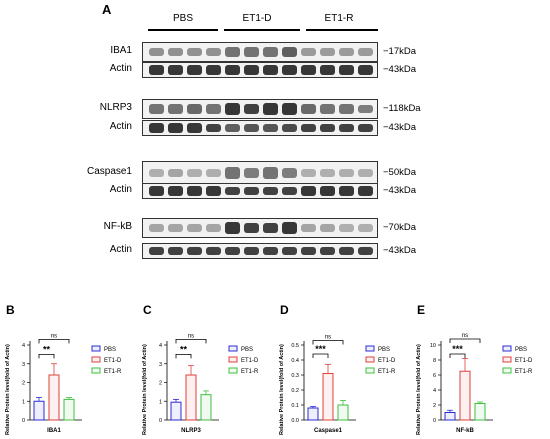 The width and height of the screenshot is (550, 439). What do you see at coordinates (23, 365) in the screenshot?
I see `chart-y-tick-label: 3` at bounding box center [23, 365].